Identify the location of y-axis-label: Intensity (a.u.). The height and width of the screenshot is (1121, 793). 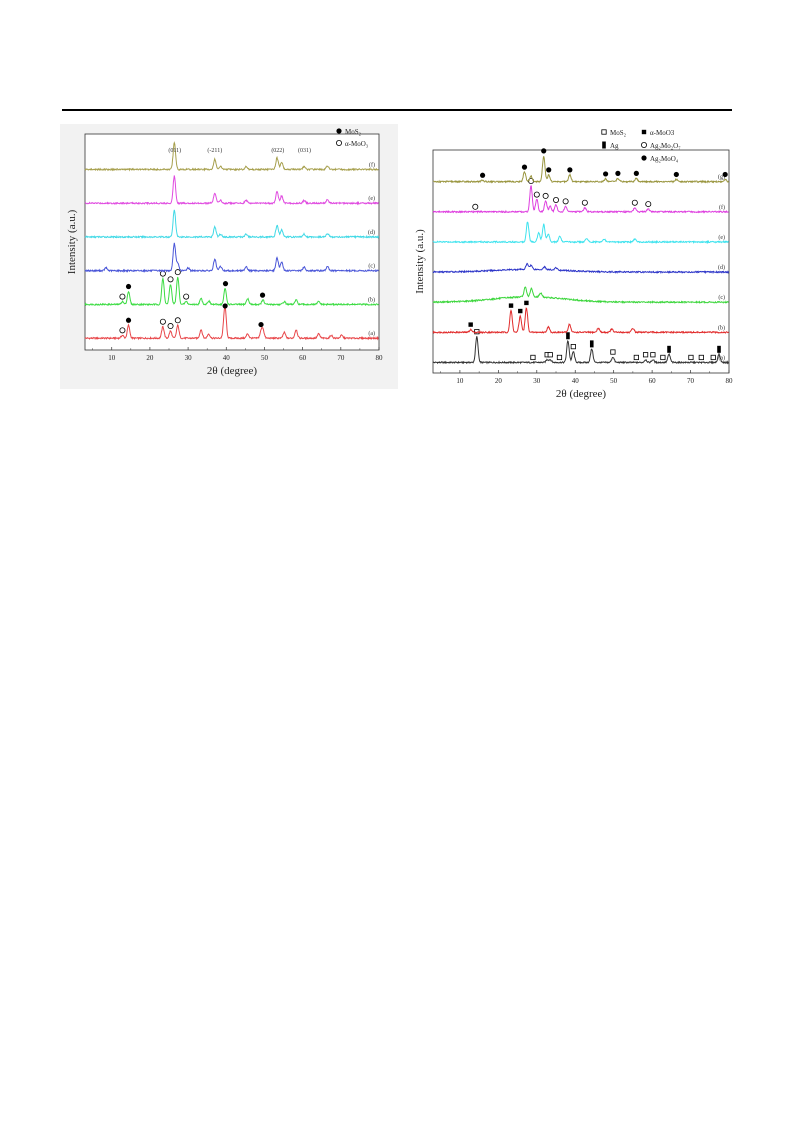
(72, 241).